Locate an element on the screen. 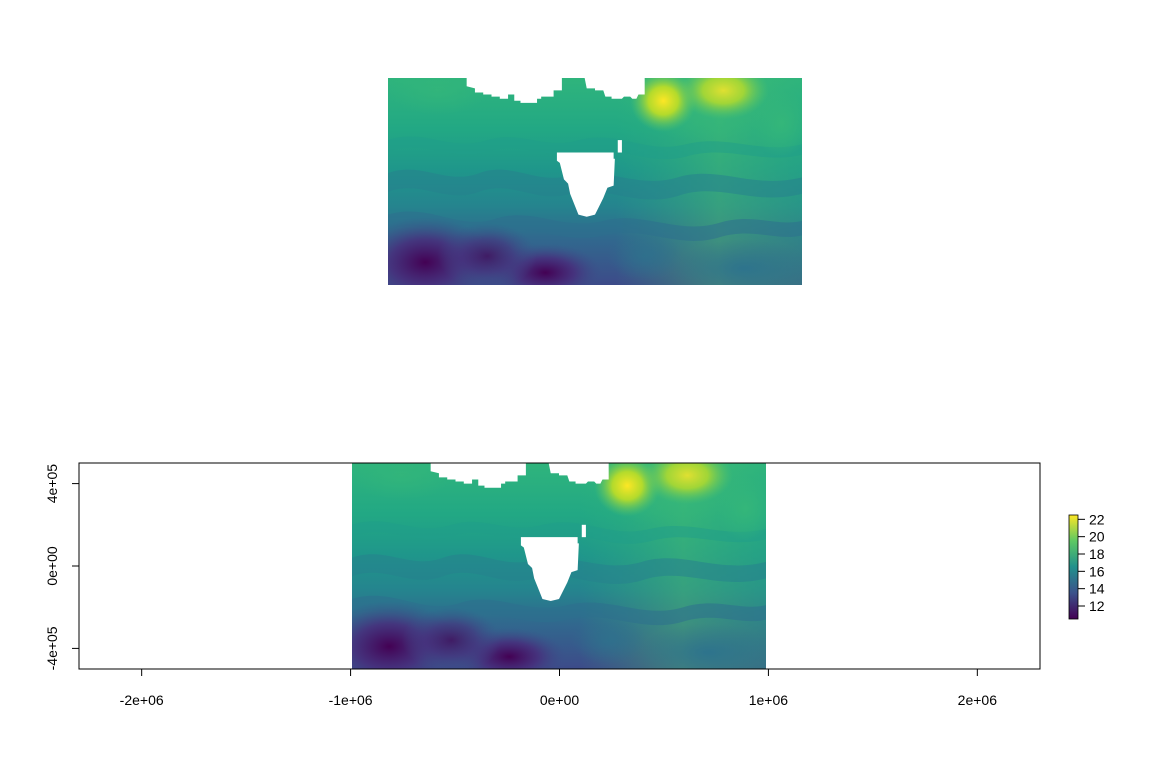 Image resolution: width=1152 pixels, height=768 pixels. legend-tick-label: 20 is located at coordinates (1097, 537).